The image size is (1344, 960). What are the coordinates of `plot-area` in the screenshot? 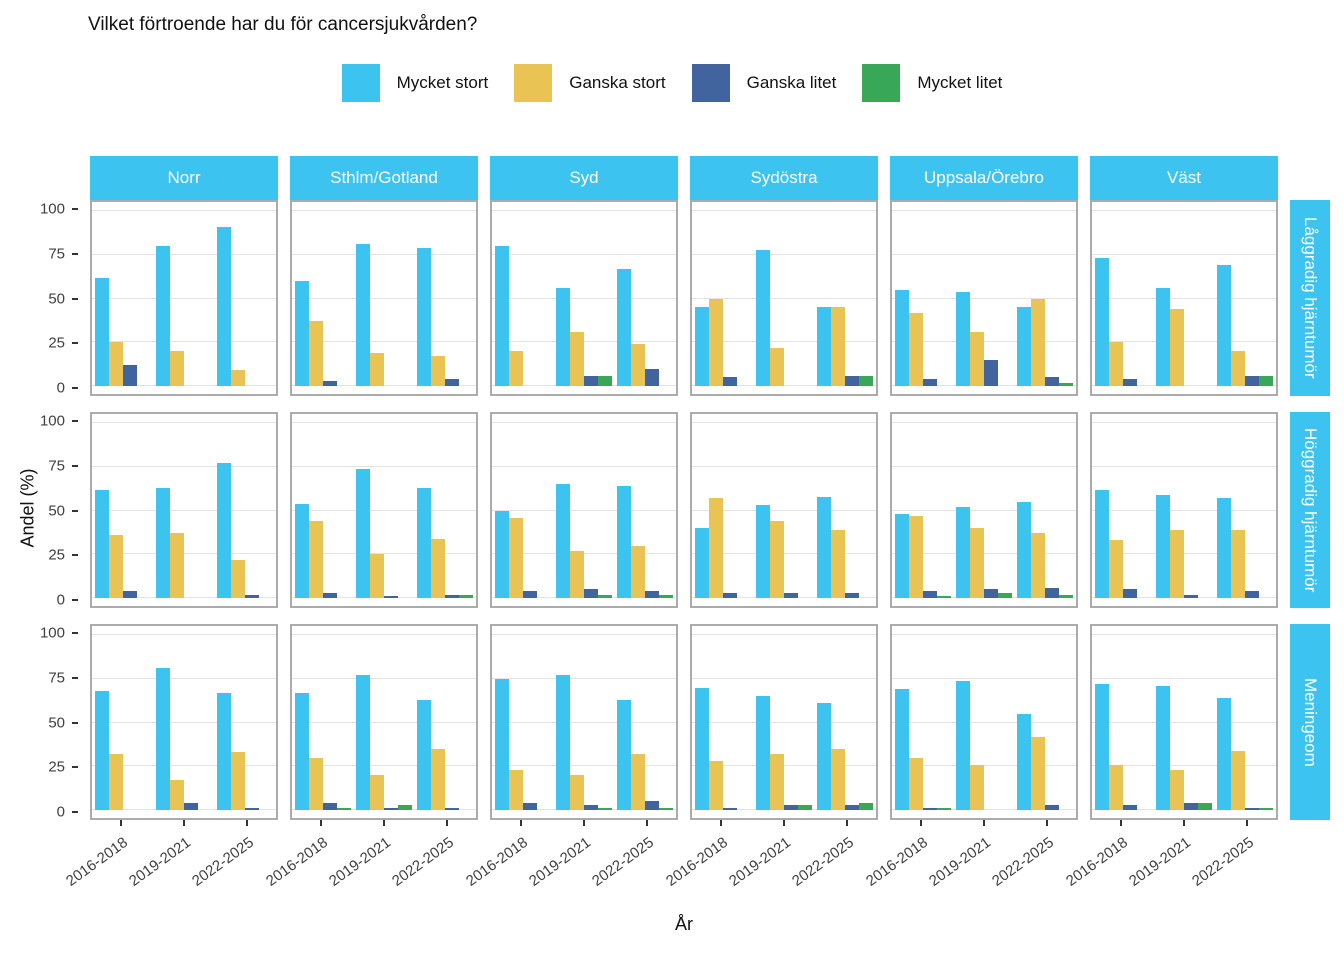 It's located at (184, 510).